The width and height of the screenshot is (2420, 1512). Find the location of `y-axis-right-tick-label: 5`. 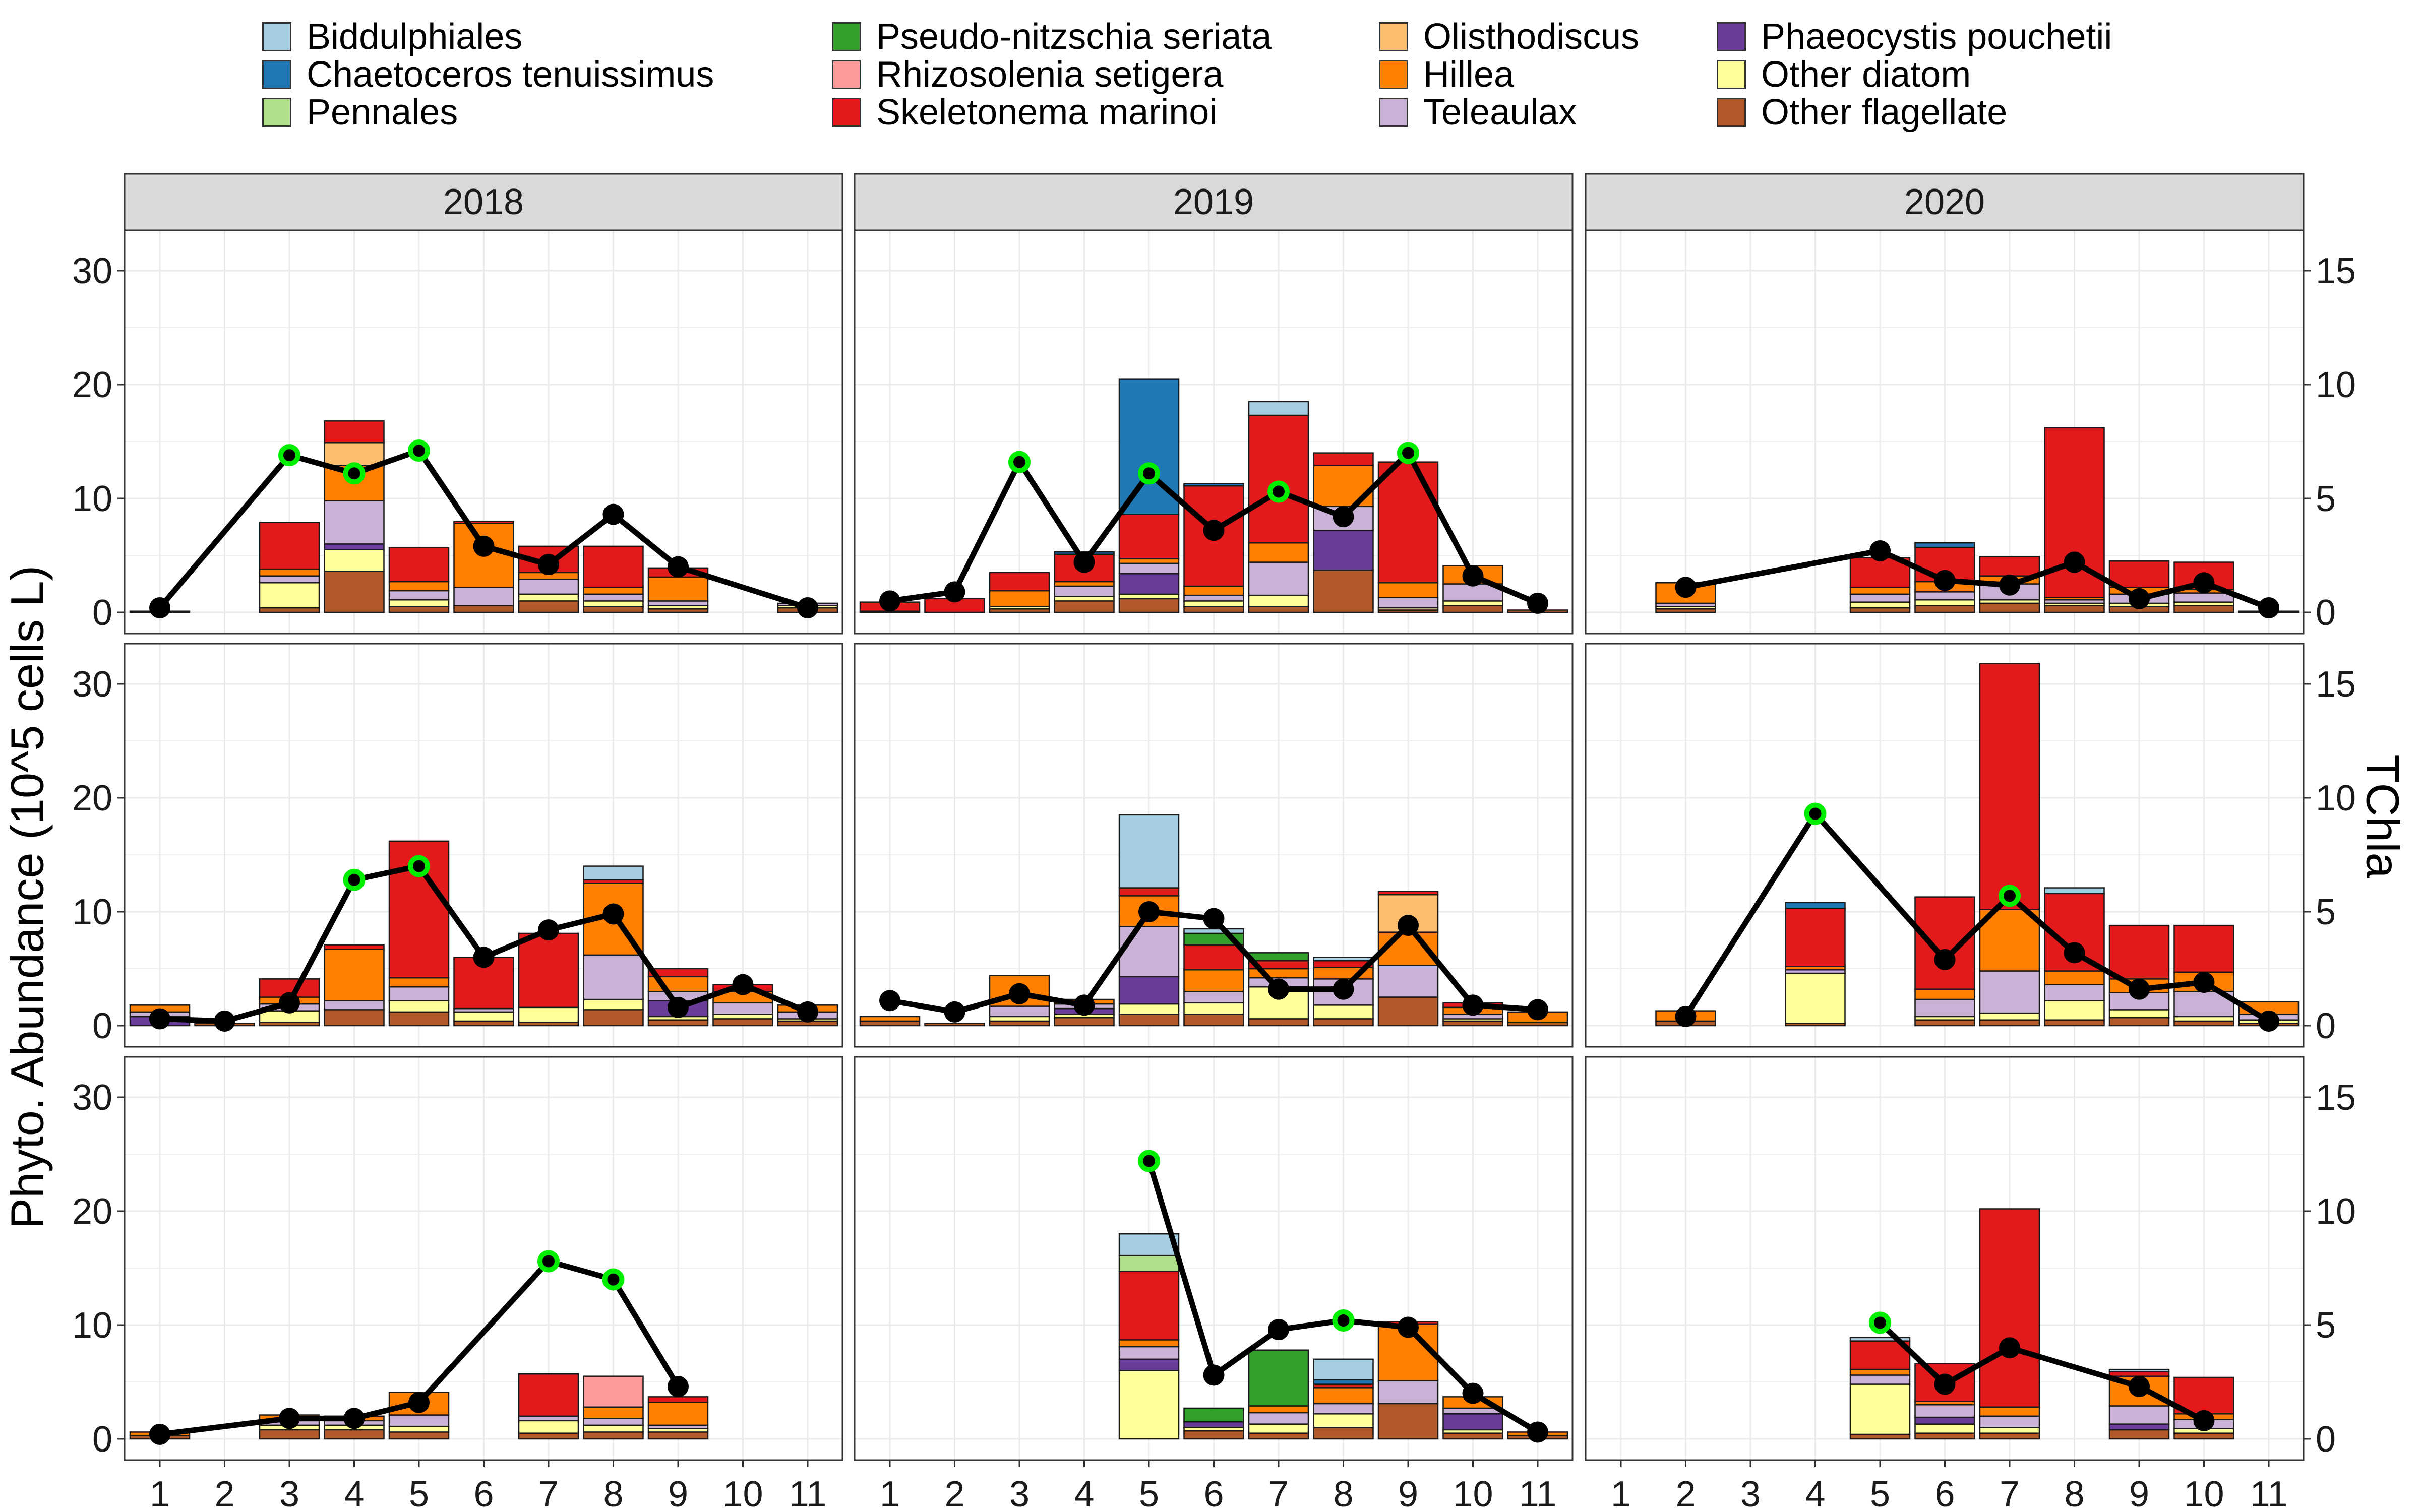

y-axis-right-tick-label: 5 is located at coordinates (2326, 912).